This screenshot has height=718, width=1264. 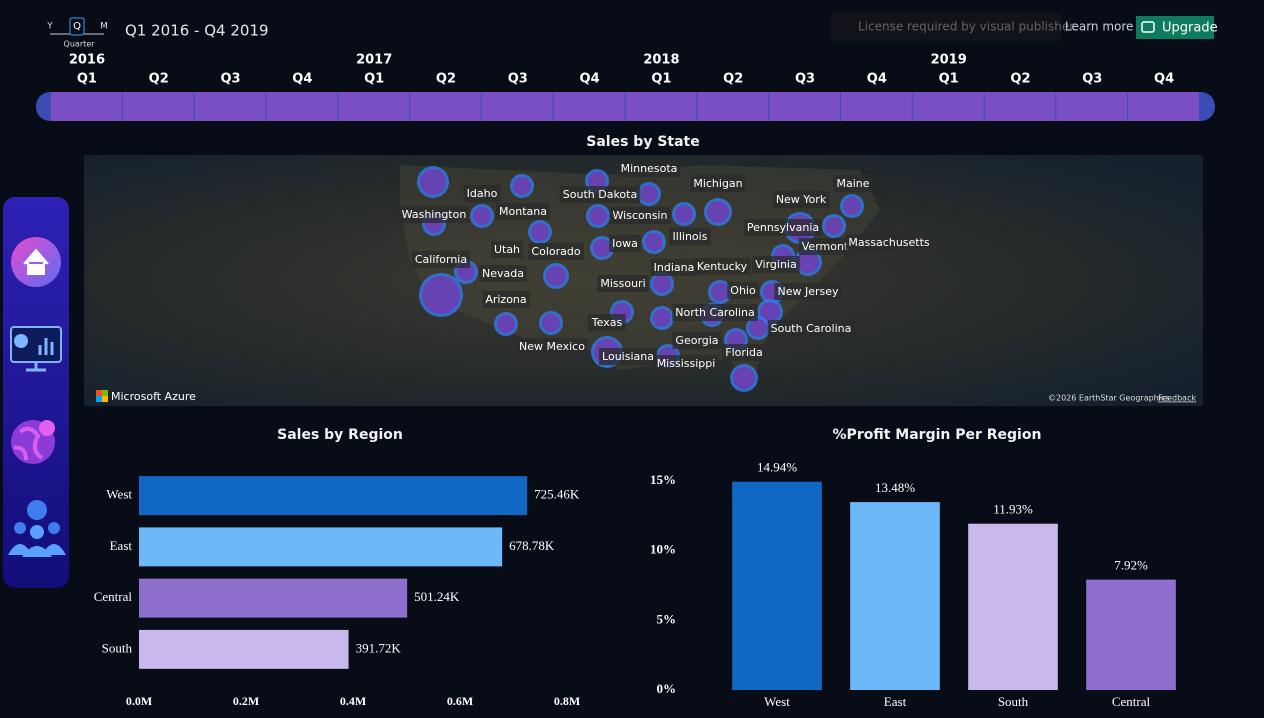 What do you see at coordinates (1099, 27) in the screenshot?
I see `learn-more: Learn more` at bounding box center [1099, 27].